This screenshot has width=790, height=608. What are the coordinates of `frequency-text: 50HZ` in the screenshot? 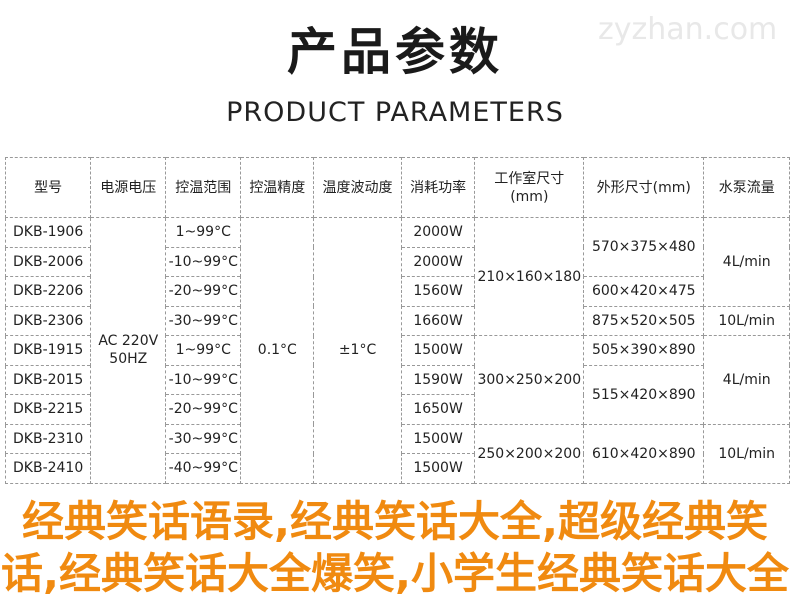 It's located at (128, 359).